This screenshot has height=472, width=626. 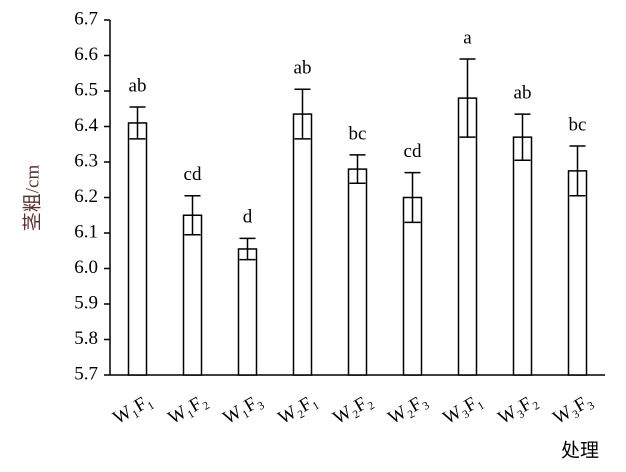 I want to click on y-tick-label: 5.7, so click(x=86, y=373).